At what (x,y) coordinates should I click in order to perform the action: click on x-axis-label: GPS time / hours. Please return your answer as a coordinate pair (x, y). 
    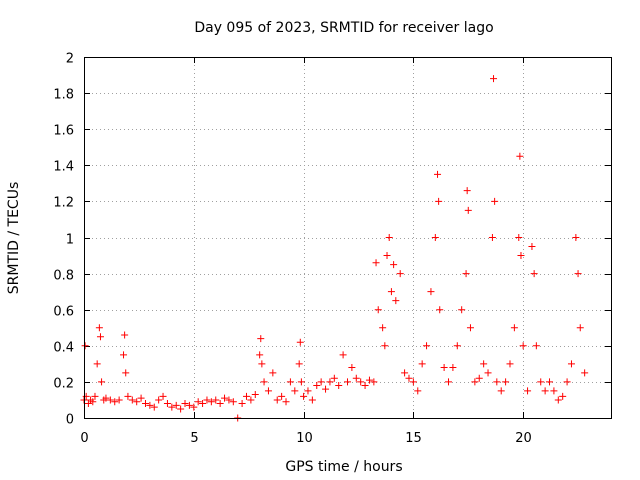
    Looking at the image, I should click on (343, 467).